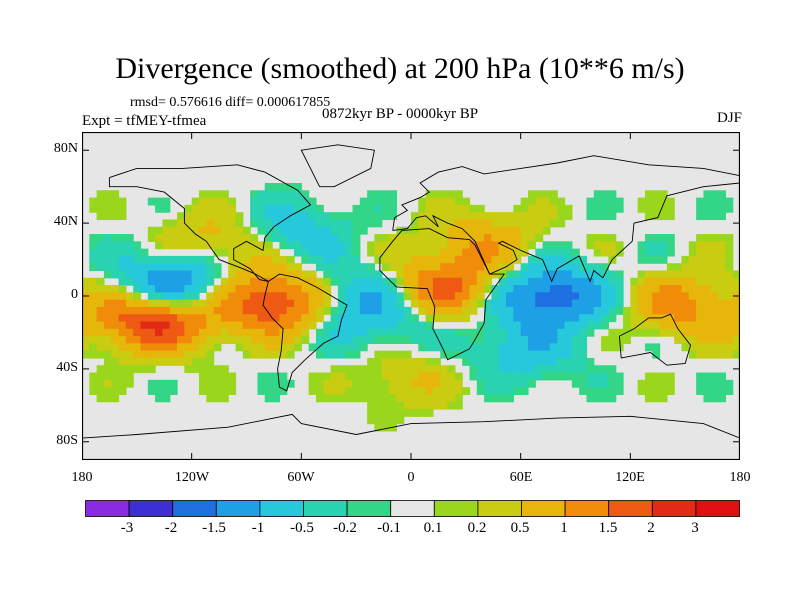 The image size is (800, 600). Describe the element at coordinates (389, 528) in the screenshot. I see `colorbar-label: -0.1` at that location.